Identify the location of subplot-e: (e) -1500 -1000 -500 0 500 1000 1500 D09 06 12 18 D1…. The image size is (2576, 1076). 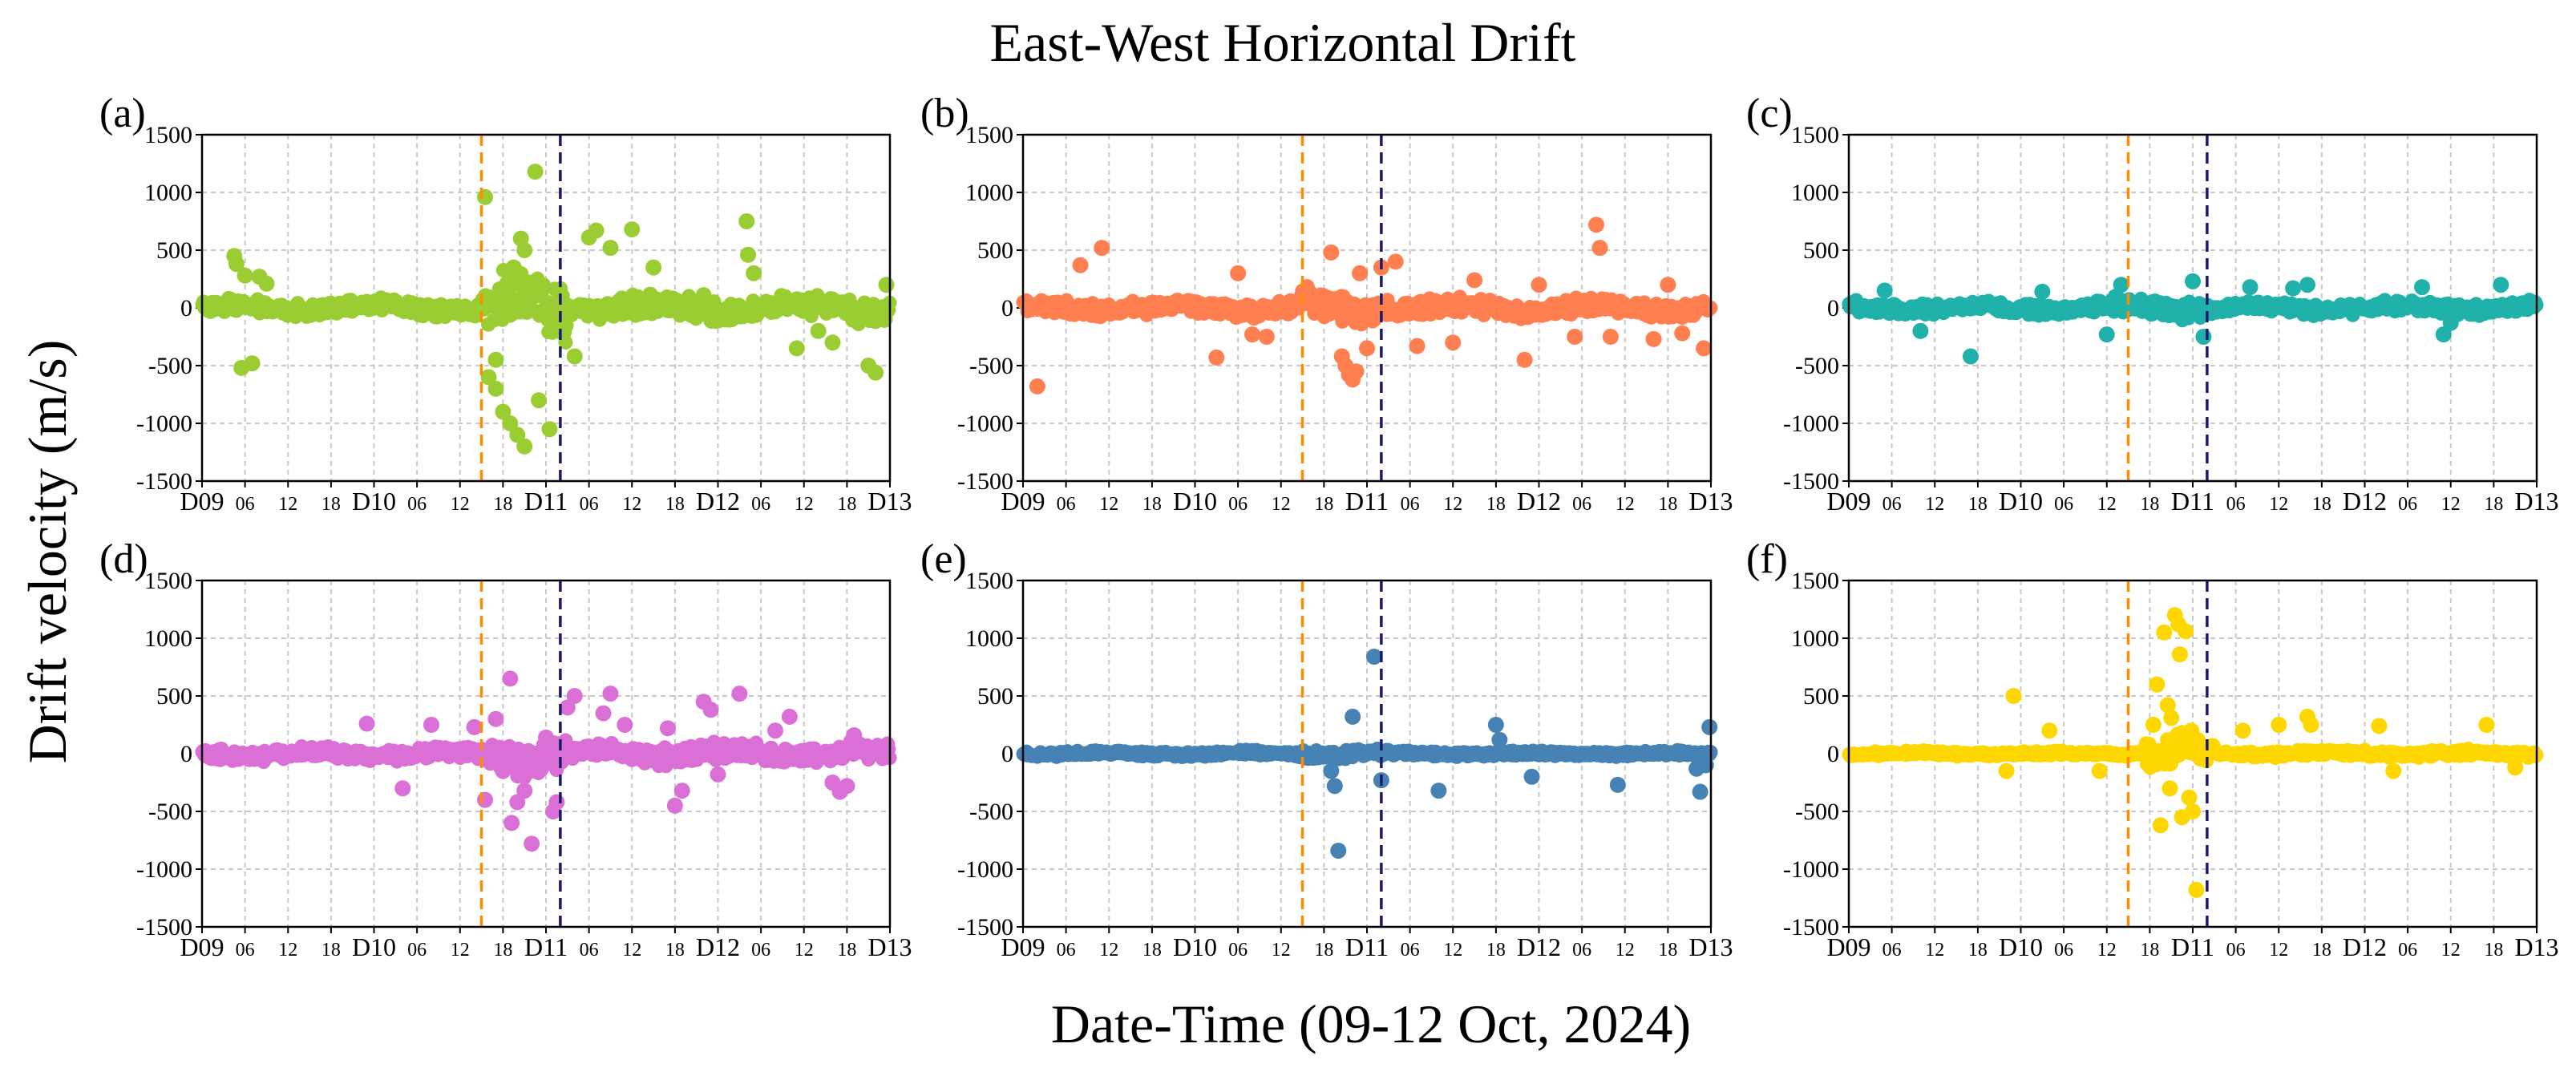
(1326, 748).